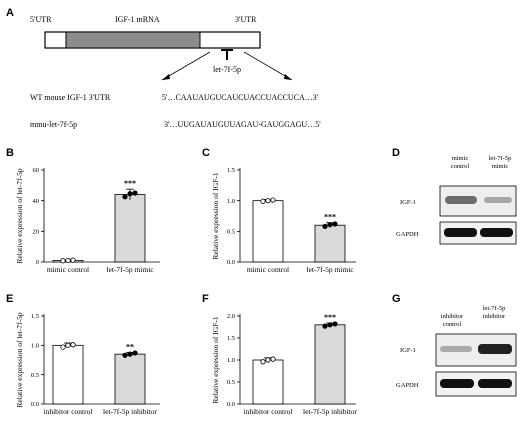  What do you see at coordinates (396, 299) in the screenshot?
I see `panel-label-g: G` at bounding box center [396, 299].